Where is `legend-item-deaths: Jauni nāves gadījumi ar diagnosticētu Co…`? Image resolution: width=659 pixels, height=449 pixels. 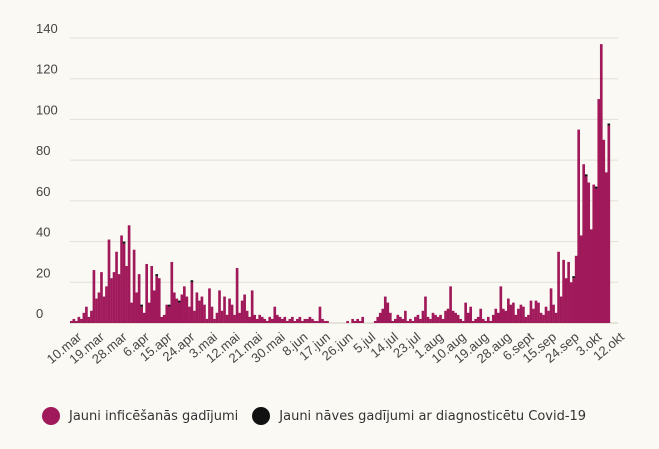 legend-item-deaths: Jauni nāves gadījumi ar diagnosticētu Co… is located at coordinates (419, 416).